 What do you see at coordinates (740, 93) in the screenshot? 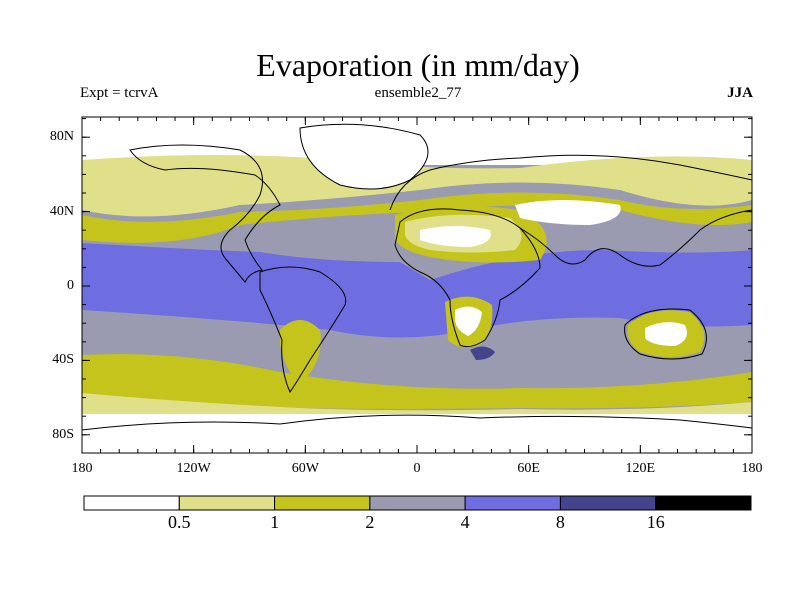
I see `season-label: JJA` at bounding box center [740, 93].